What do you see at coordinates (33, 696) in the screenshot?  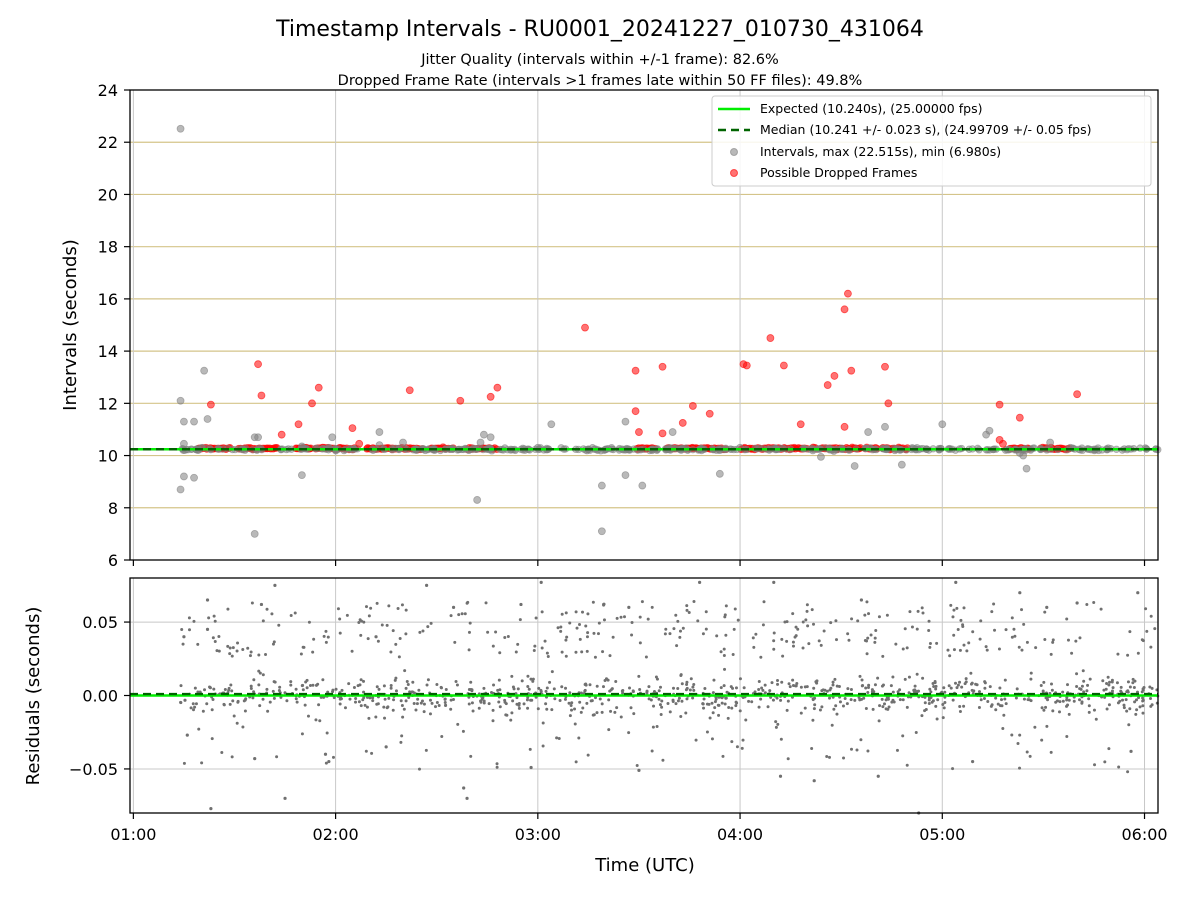 I see `residuals-y-axis-label: Residuals (seconds)` at bounding box center [33, 696].